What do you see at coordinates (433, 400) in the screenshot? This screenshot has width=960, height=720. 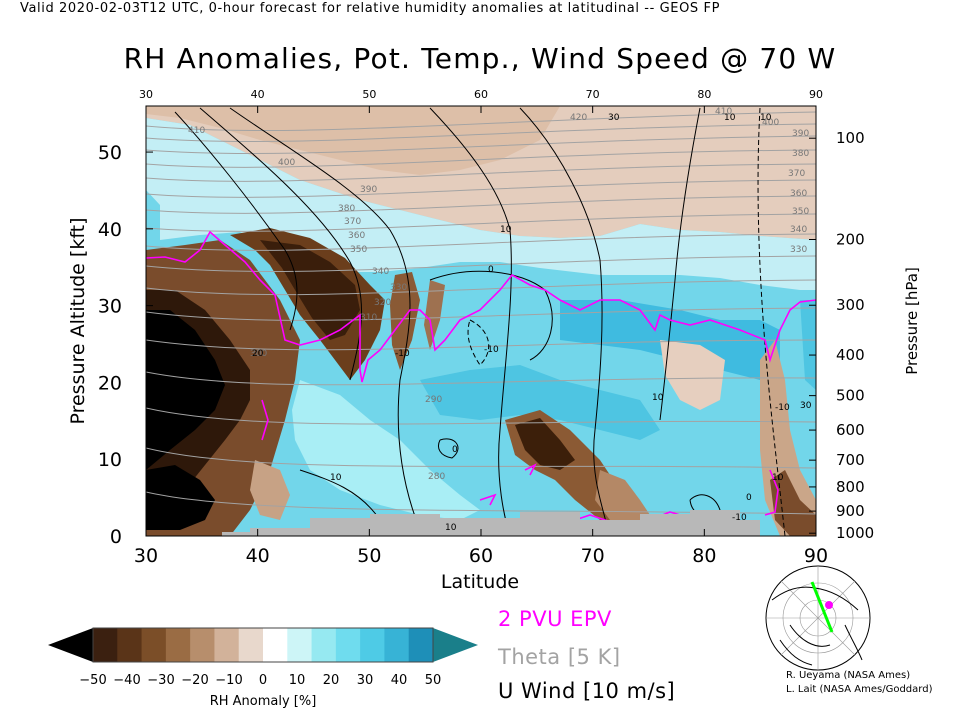 I see `theta-label: 290` at bounding box center [433, 400].